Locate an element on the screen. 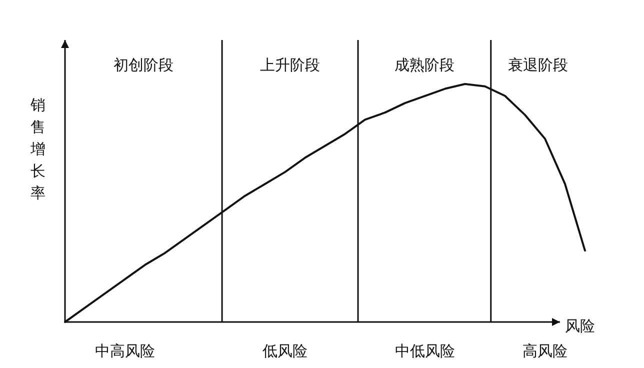 This screenshot has height=368, width=644. x-tick-label: 中低风险 is located at coordinates (425, 351).